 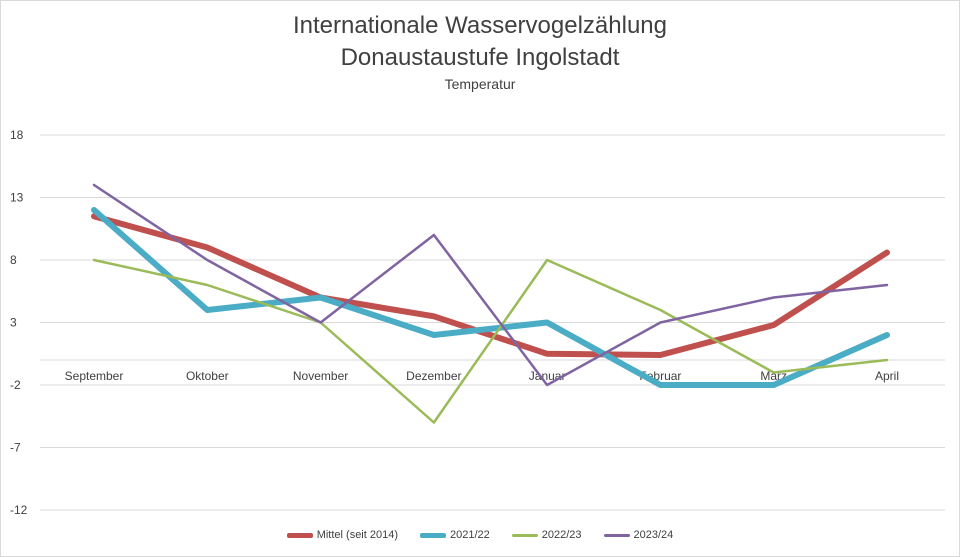 What do you see at coordinates (480, 57) in the screenshot?
I see `chart-subtitle: Donaustaustufe Ingolstadt` at bounding box center [480, 57].